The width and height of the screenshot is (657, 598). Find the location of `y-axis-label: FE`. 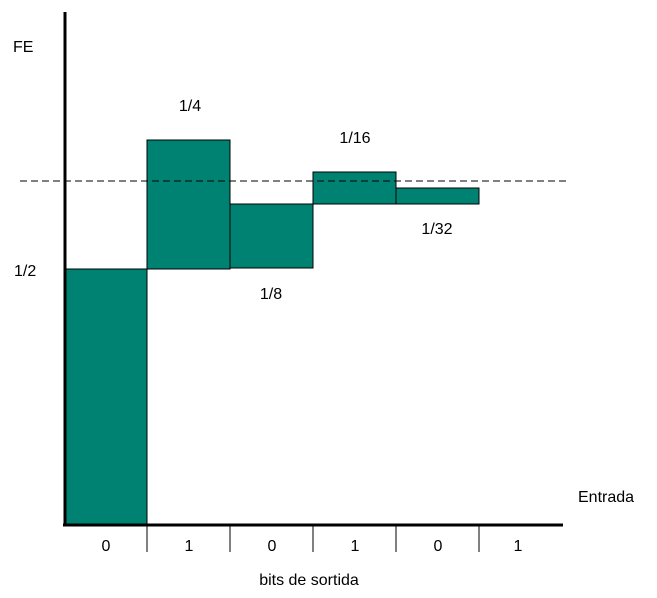

y-axis-label: FE is located at coordinates (23, 47).